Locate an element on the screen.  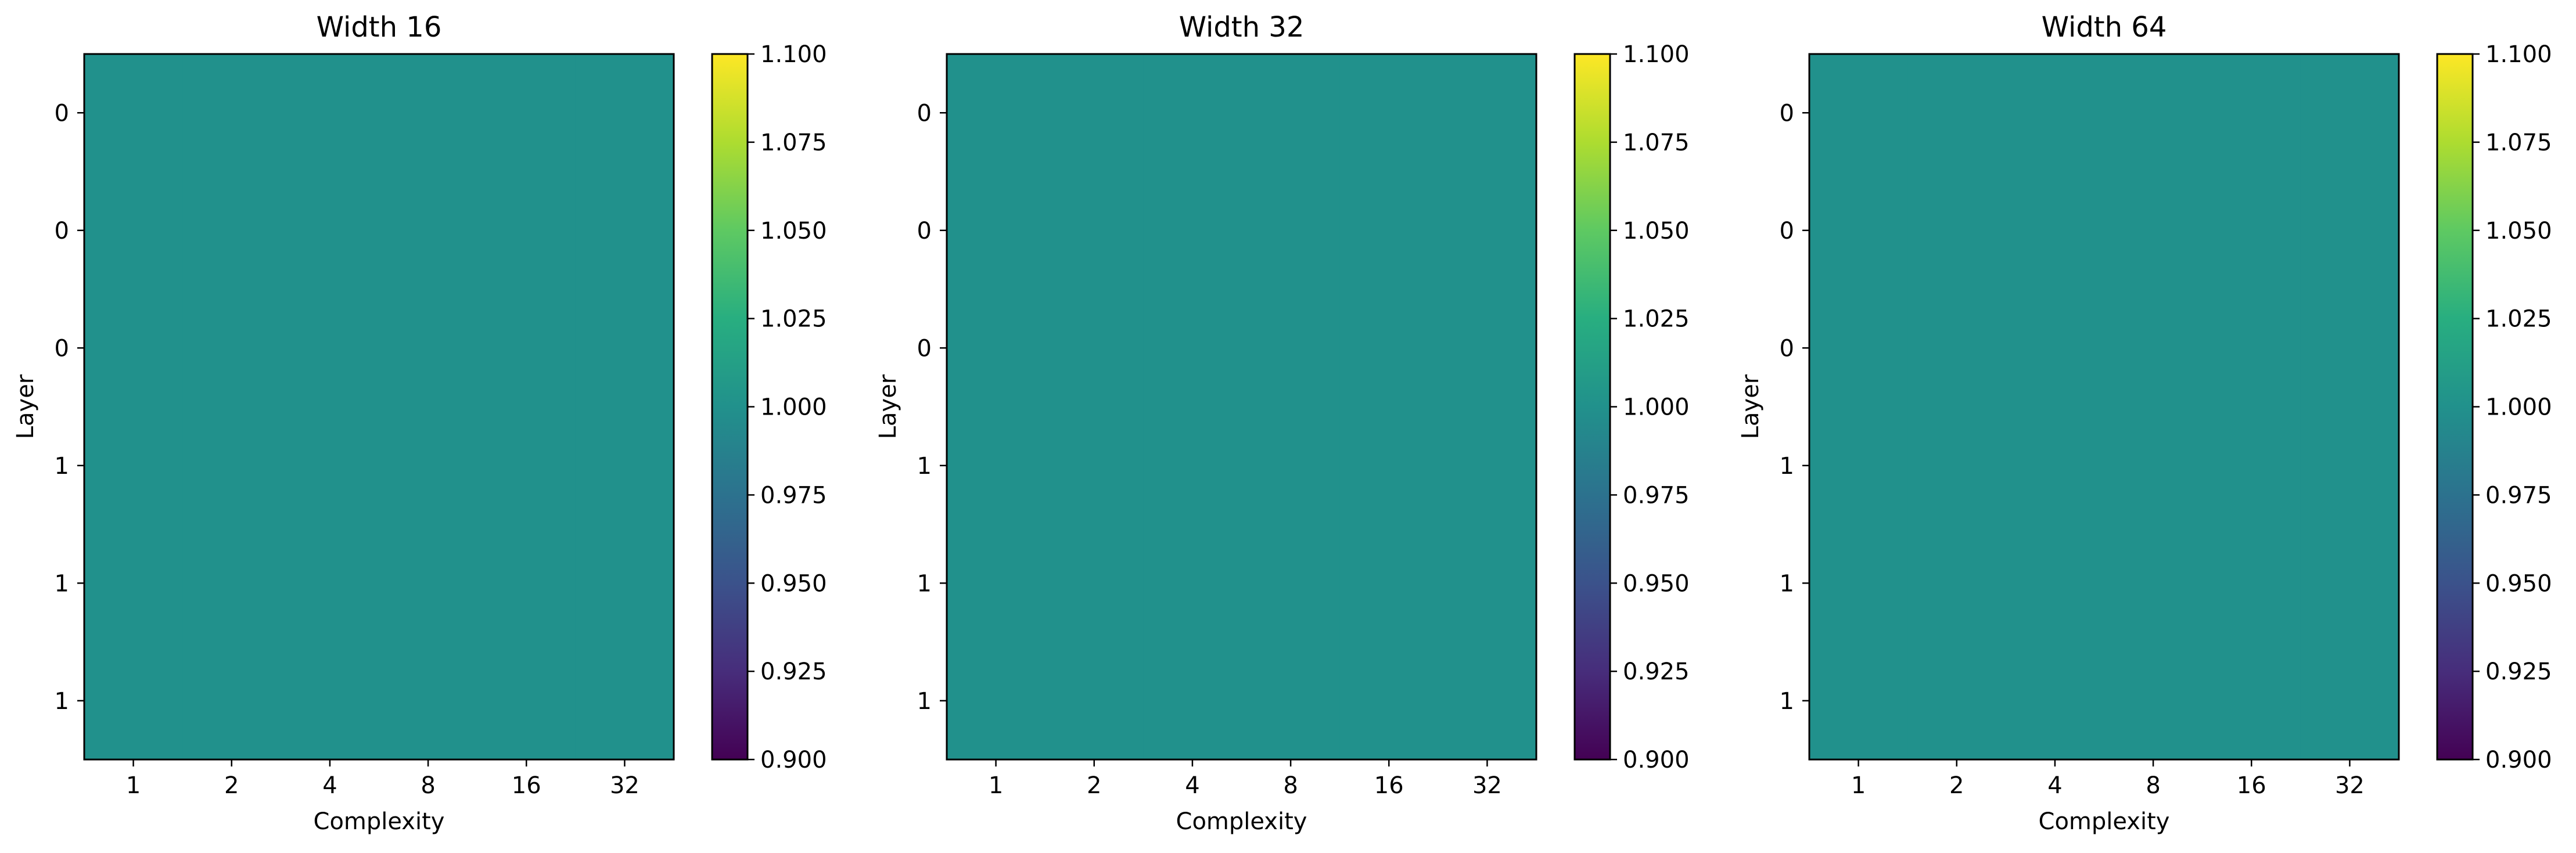
colorbar-tick-label: 1.075 is located at coordinates (794, 142).